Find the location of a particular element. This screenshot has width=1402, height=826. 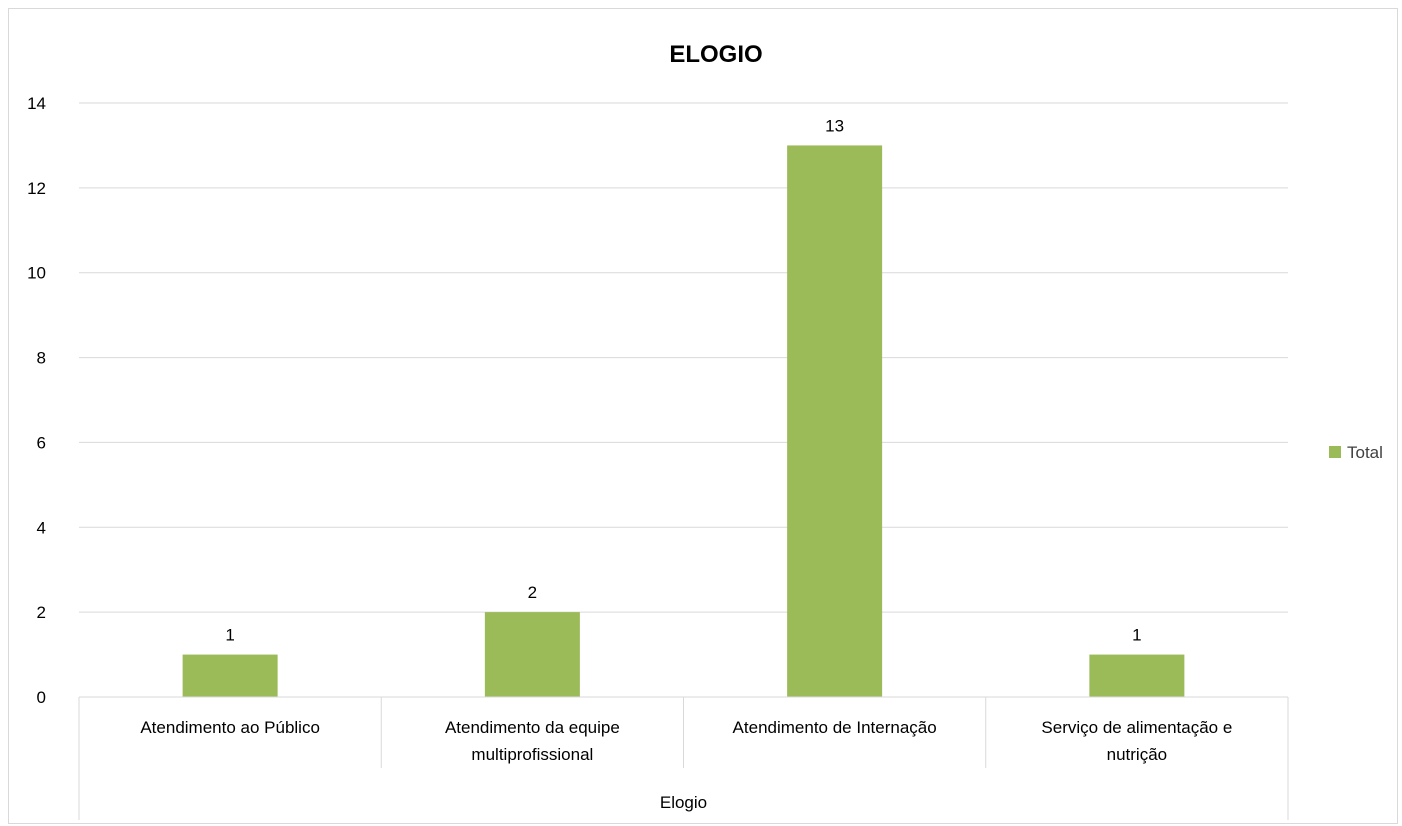

x-category-label: Atendimento ao Público is located at coordinates (230, 727).